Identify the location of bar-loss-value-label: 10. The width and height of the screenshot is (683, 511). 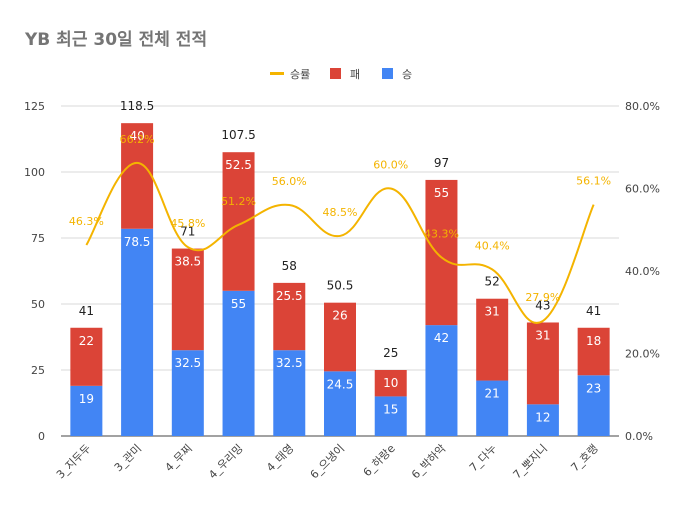
(390, 383).